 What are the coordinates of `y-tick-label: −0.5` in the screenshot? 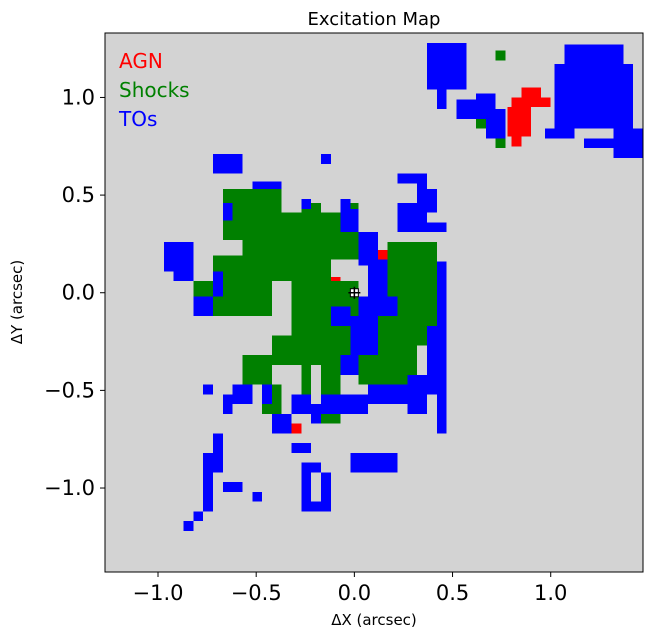 It's located at (69, 390).